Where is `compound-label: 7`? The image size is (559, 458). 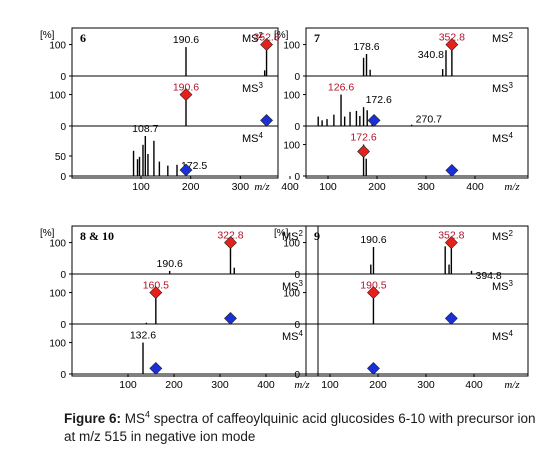 compound-label: 7 is located at coordinates (317, 38).